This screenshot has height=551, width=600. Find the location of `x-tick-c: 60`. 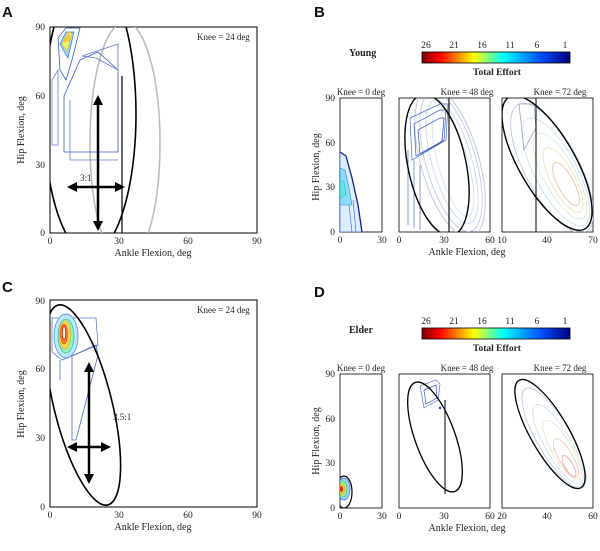

x-tick-c: 60 is located at coordinates (188, 516).